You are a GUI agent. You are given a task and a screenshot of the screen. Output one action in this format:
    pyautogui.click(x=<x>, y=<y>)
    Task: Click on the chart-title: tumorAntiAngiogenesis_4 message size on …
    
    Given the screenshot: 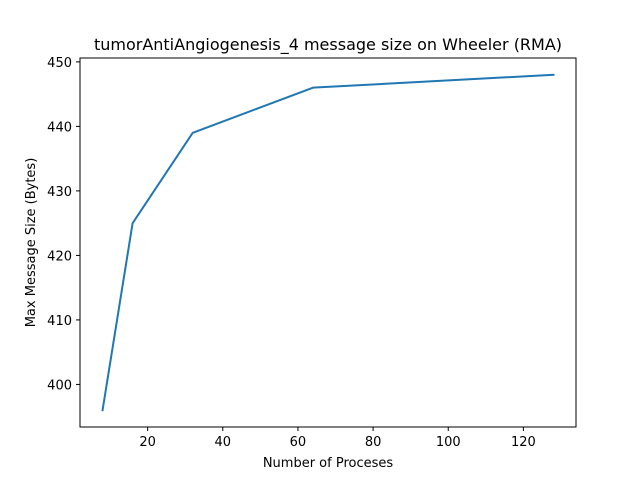 What is the action you would take?
    pyautogui.click(x=328, y=45)
    